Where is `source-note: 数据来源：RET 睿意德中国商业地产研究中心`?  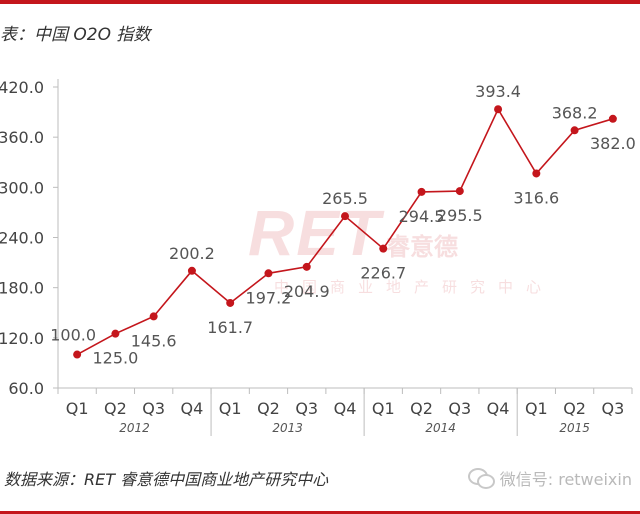 source-note: 数据来源：RET 睿意德中国商业地产研究中心 is located at coordinates (166, 479).